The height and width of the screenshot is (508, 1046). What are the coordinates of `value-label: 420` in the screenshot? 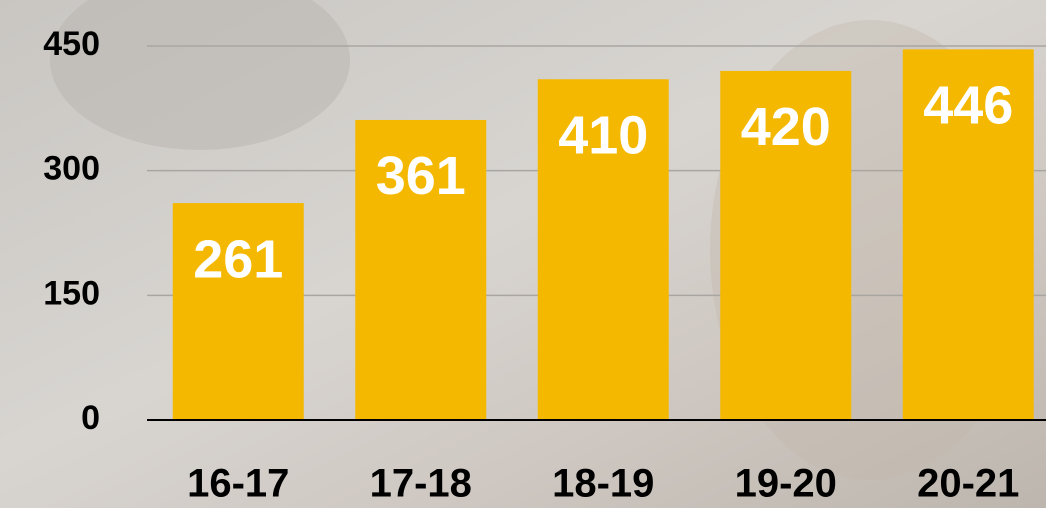 It's located at (786, 127).